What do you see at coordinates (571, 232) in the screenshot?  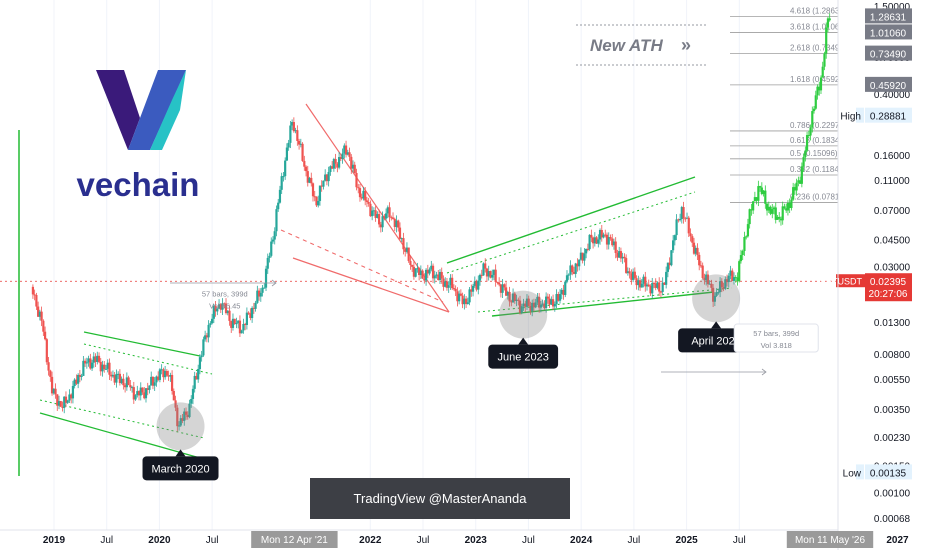 I see `channel-mid-line` at bounding box center [571, 232].